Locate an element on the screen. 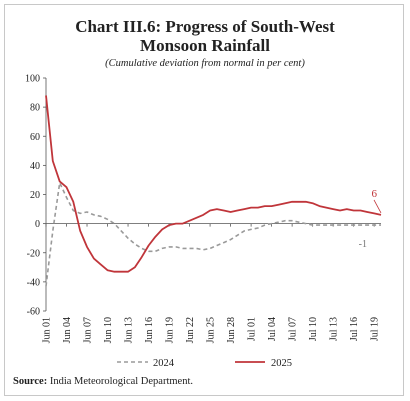 The image size is (410, 401). data-label-2025-end: 6 is located at coordinates (375, 194).